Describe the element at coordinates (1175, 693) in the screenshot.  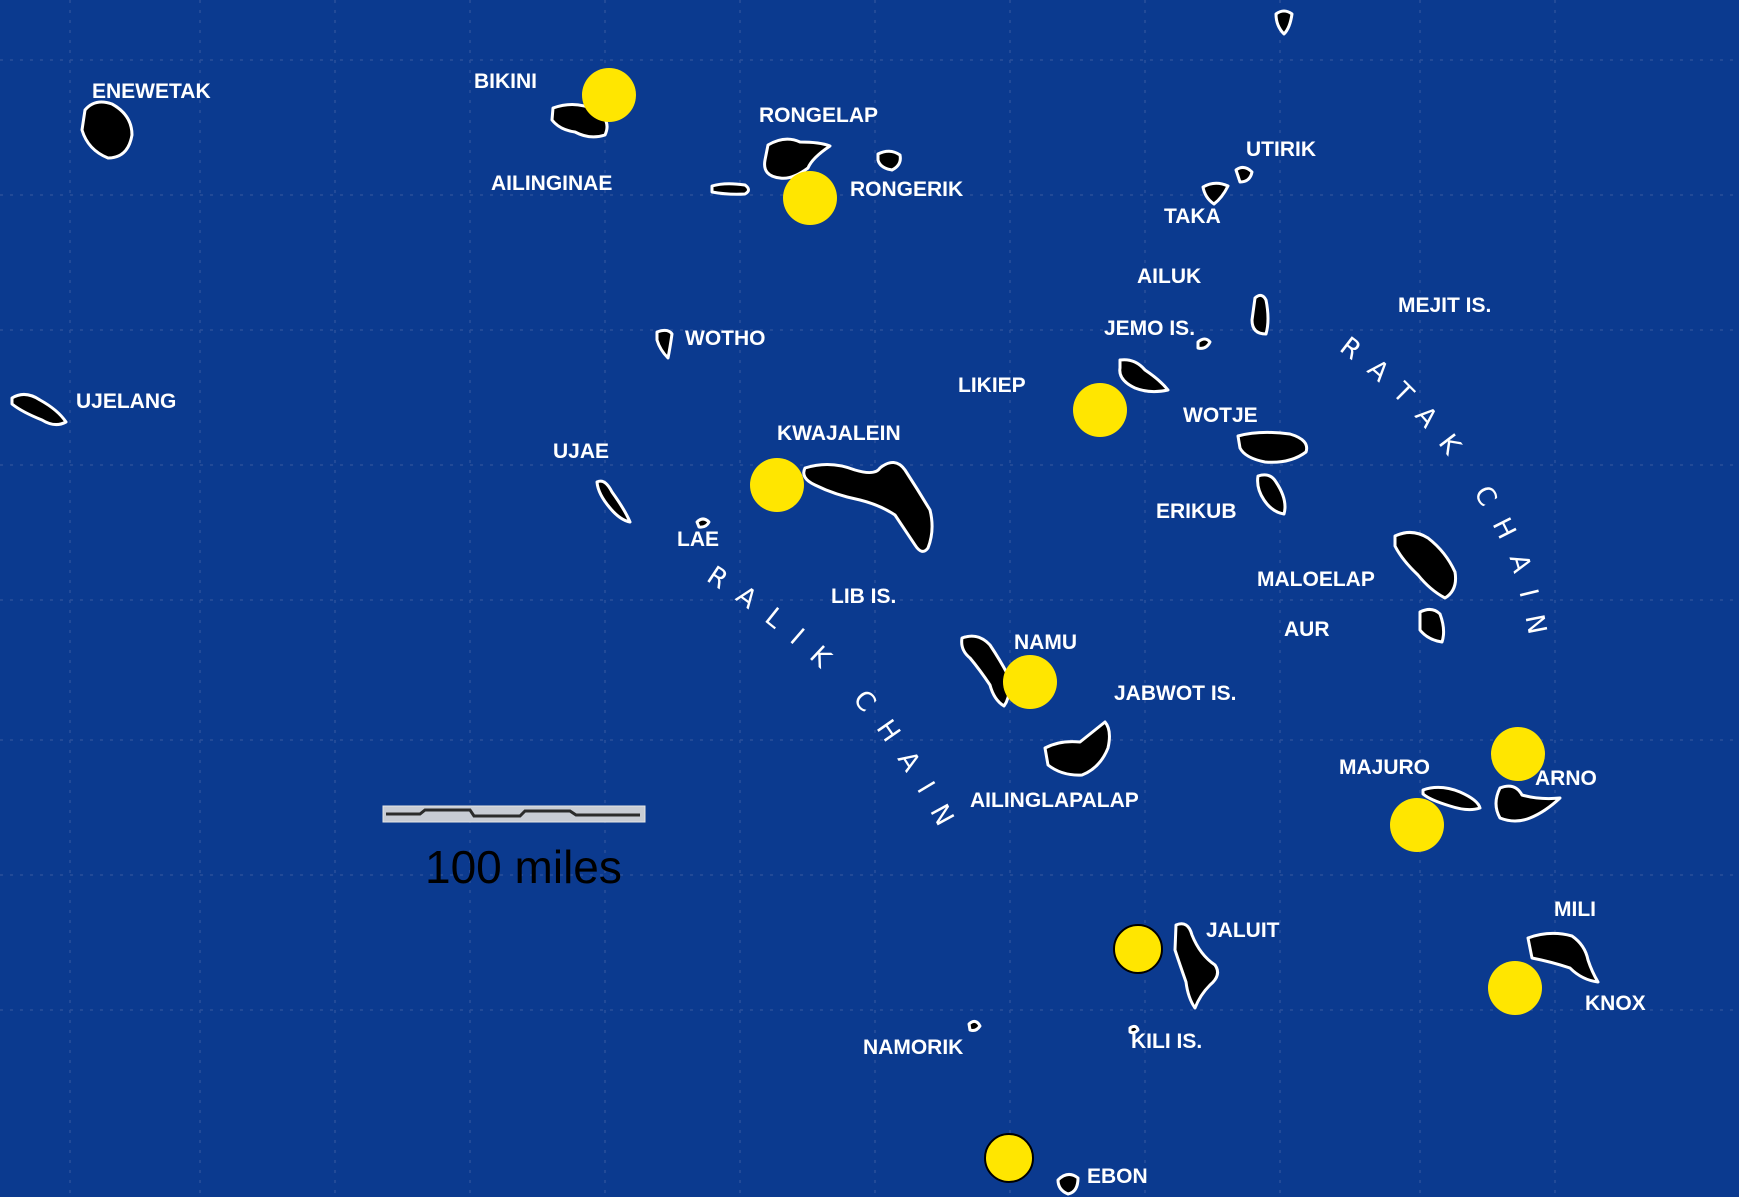
I see `label-jabwot: JABWOT IS.` at that location.